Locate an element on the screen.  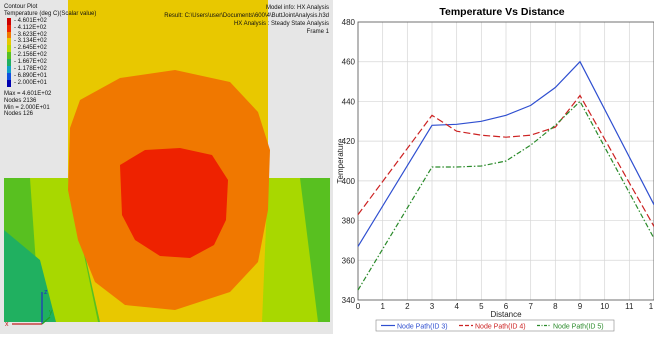
legend-min: Min = 2.000E+01 is located at coordinates (27, 107).